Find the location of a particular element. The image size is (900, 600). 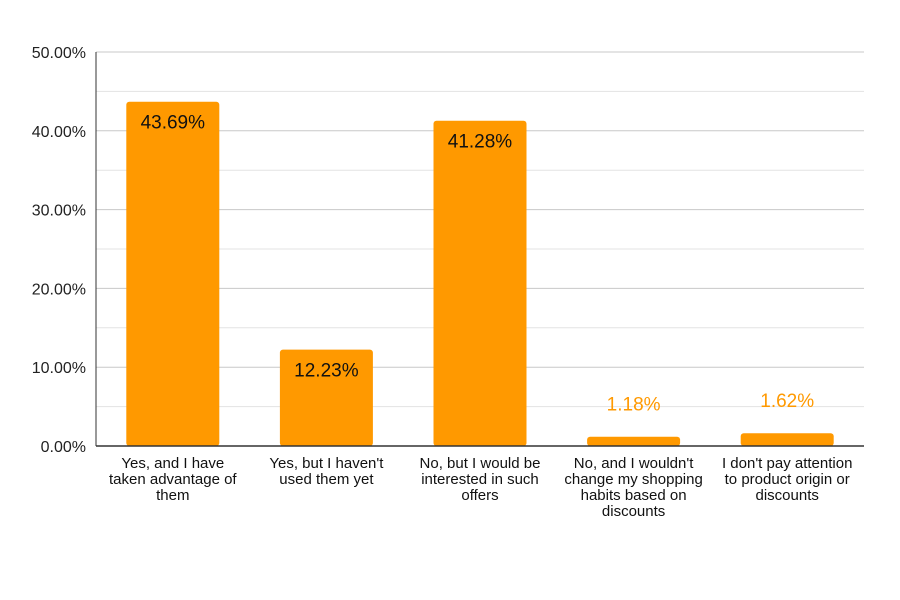

y-tick-label: 50.00% is located at coordinates (59, 53).